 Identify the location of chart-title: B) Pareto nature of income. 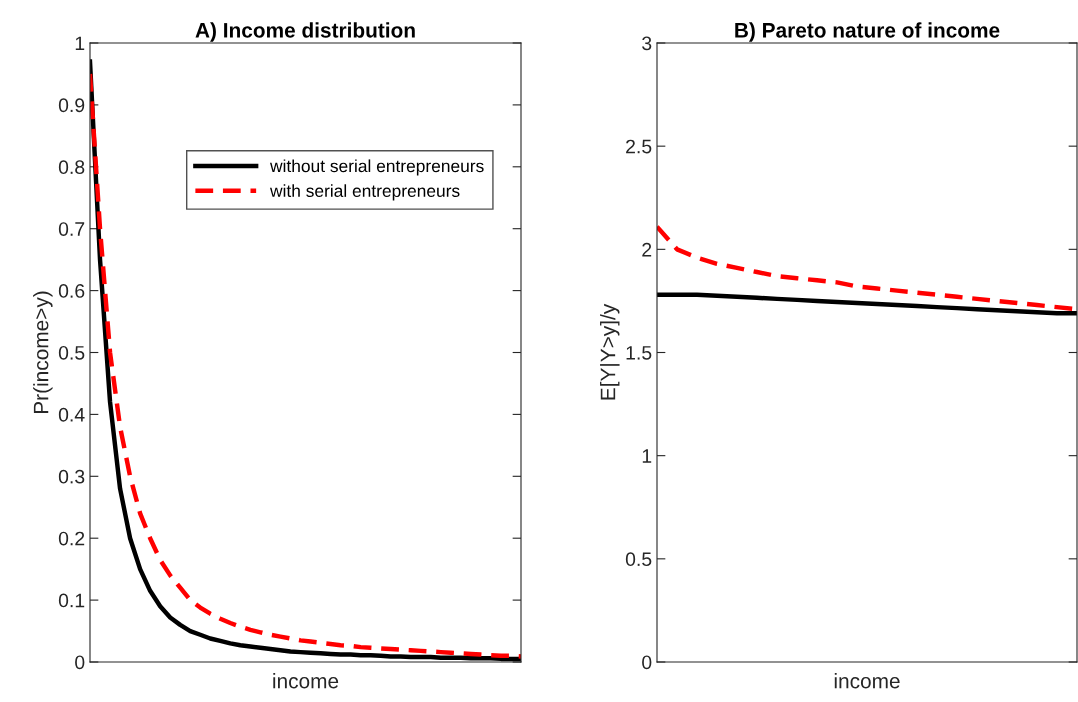
(867, 32).